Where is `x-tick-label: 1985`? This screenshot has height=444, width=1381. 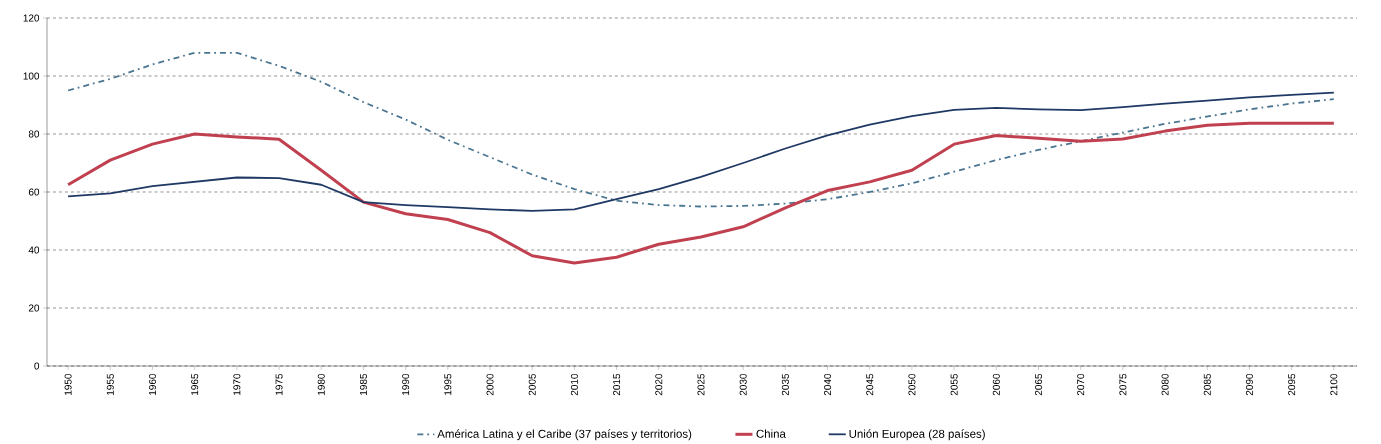 x-tick-label: 1985 is located at coordinates (363, 384).